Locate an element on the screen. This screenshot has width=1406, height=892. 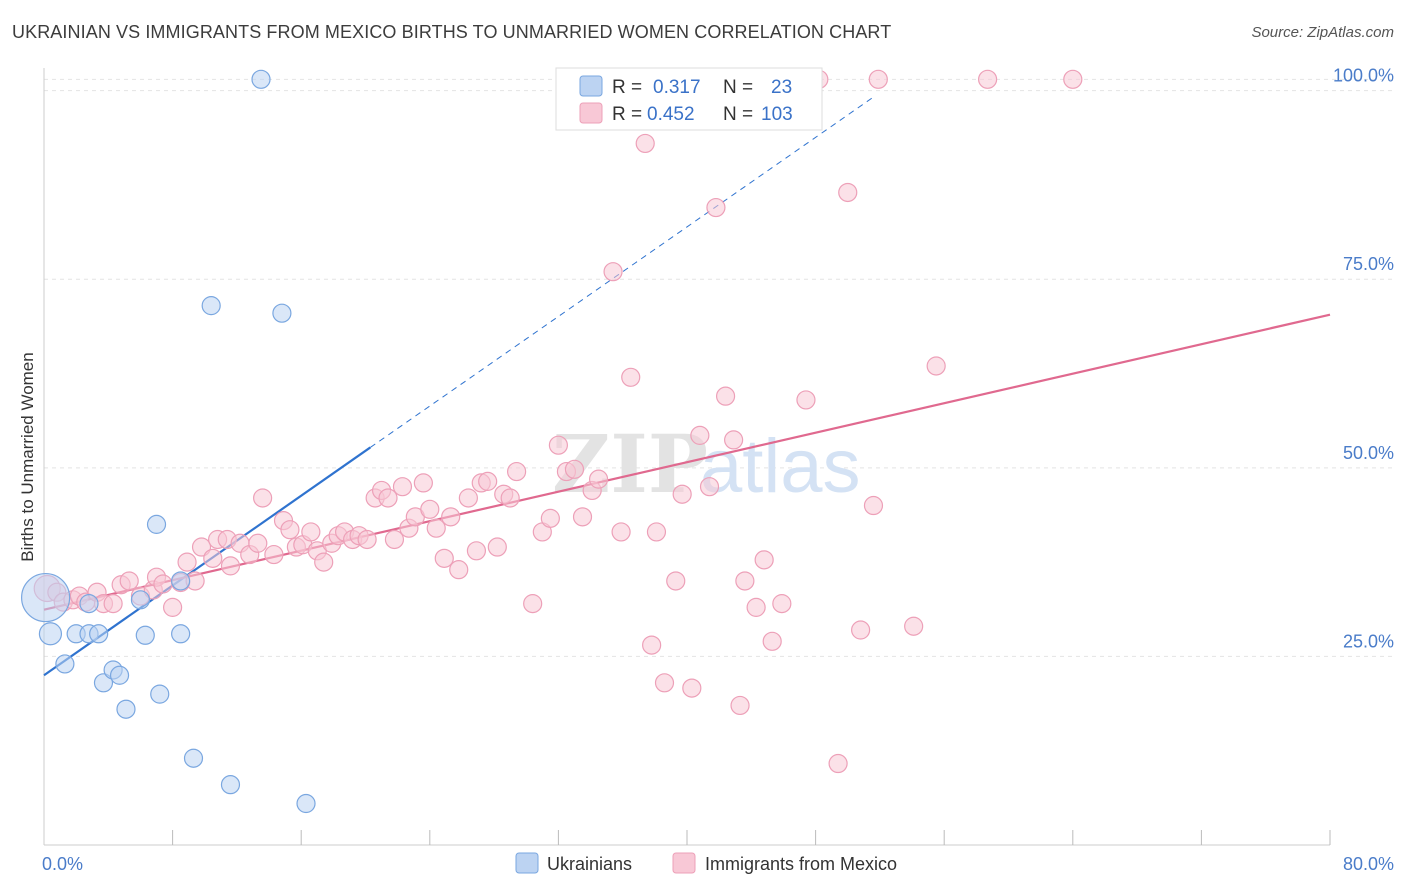
series-legend: Ukrainians Immigrants from Mexico is located at coordinates (706, 863).